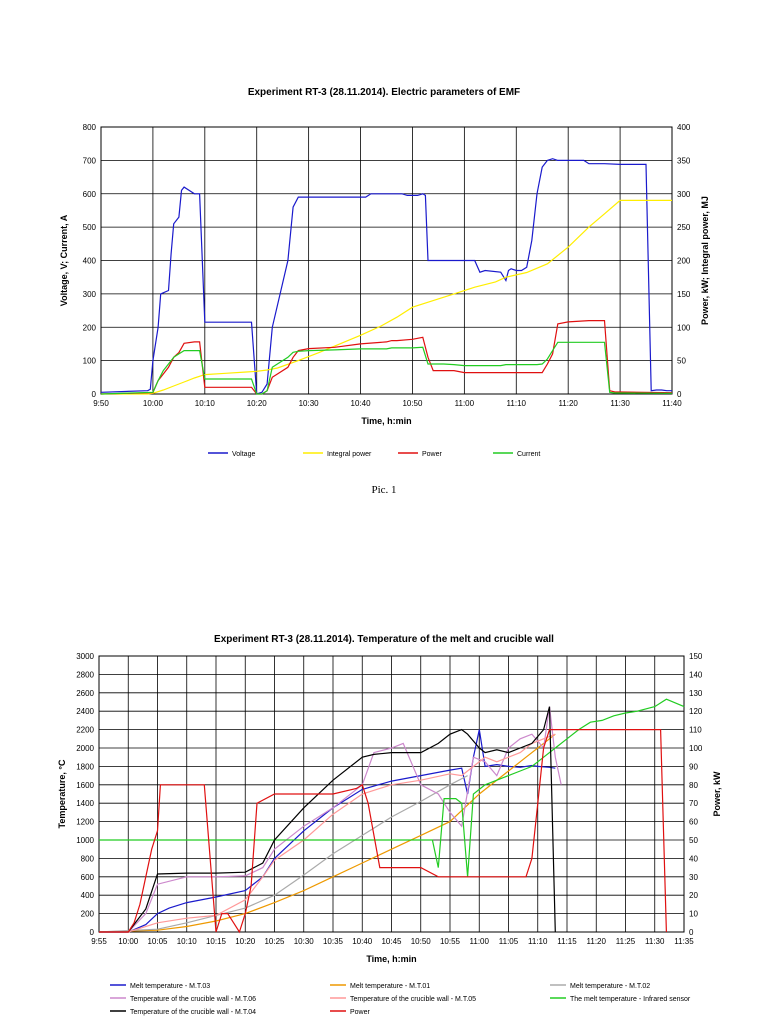 This screenshot has height=1024, width=768. I want to click on legend-label: Integral power, so click(349, 454).